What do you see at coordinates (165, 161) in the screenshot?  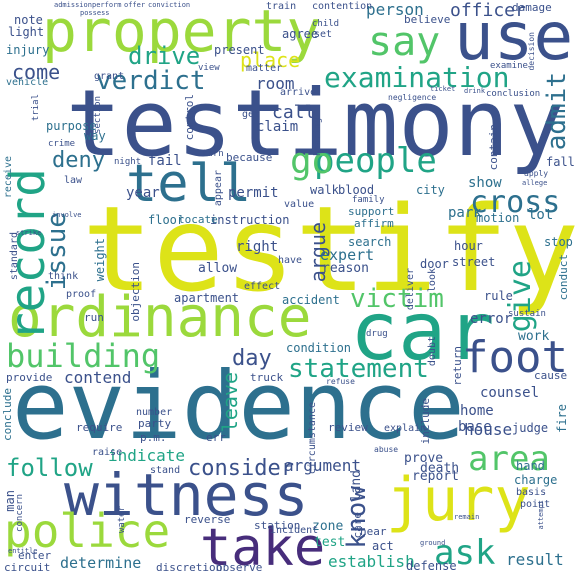 I see `word-fail: fail` at bounding box center [165, 161].